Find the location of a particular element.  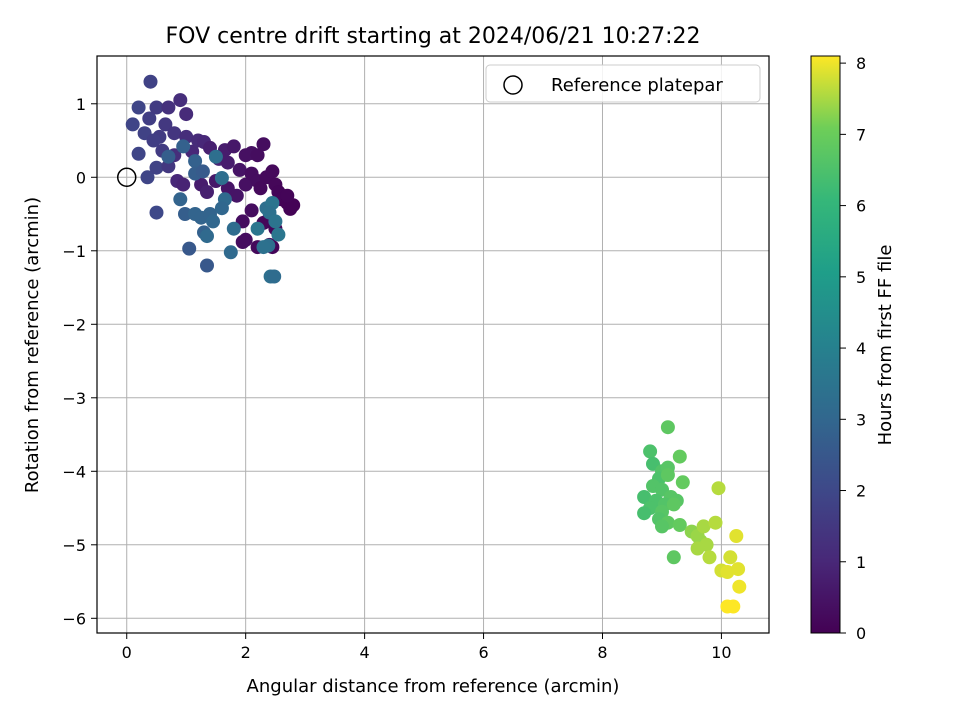

legend-marker-icon is located at coordinates (513, 85).